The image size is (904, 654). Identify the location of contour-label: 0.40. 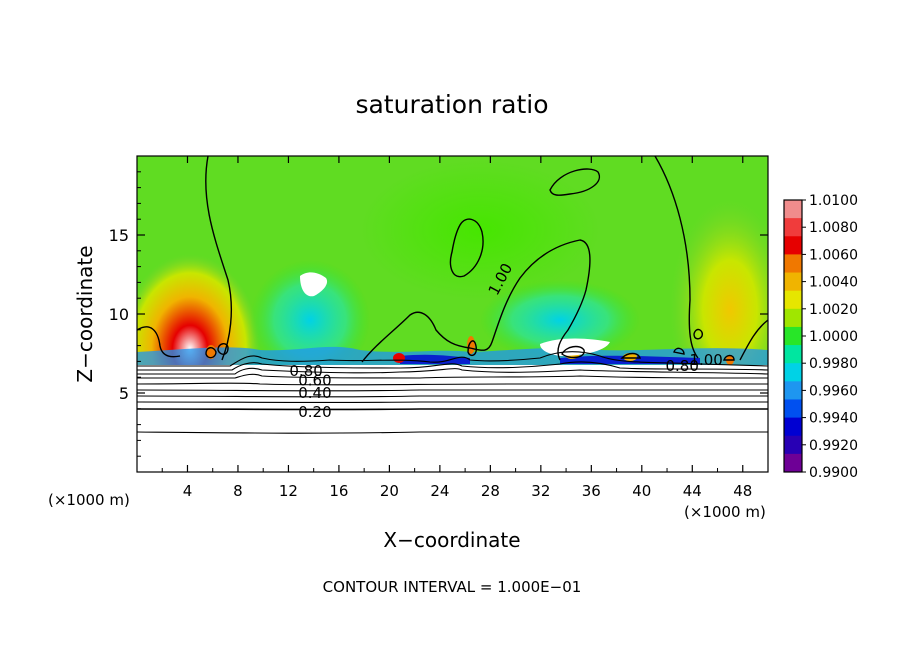
(314, 393).